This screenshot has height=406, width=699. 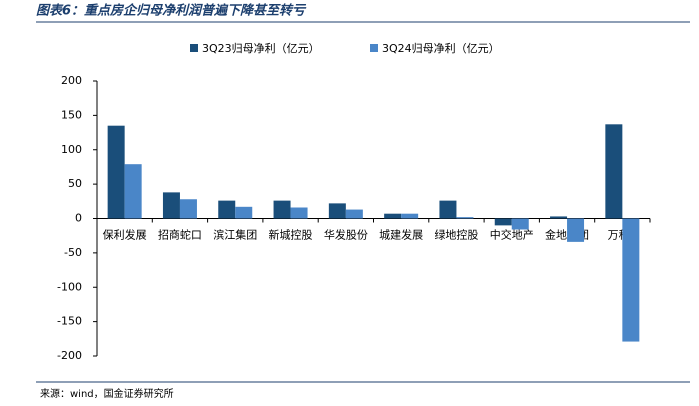 What do you see at coordinates (75, 183) in the screenshot?
I see `y-tick-label: 50` at bounding box center [75, 183].